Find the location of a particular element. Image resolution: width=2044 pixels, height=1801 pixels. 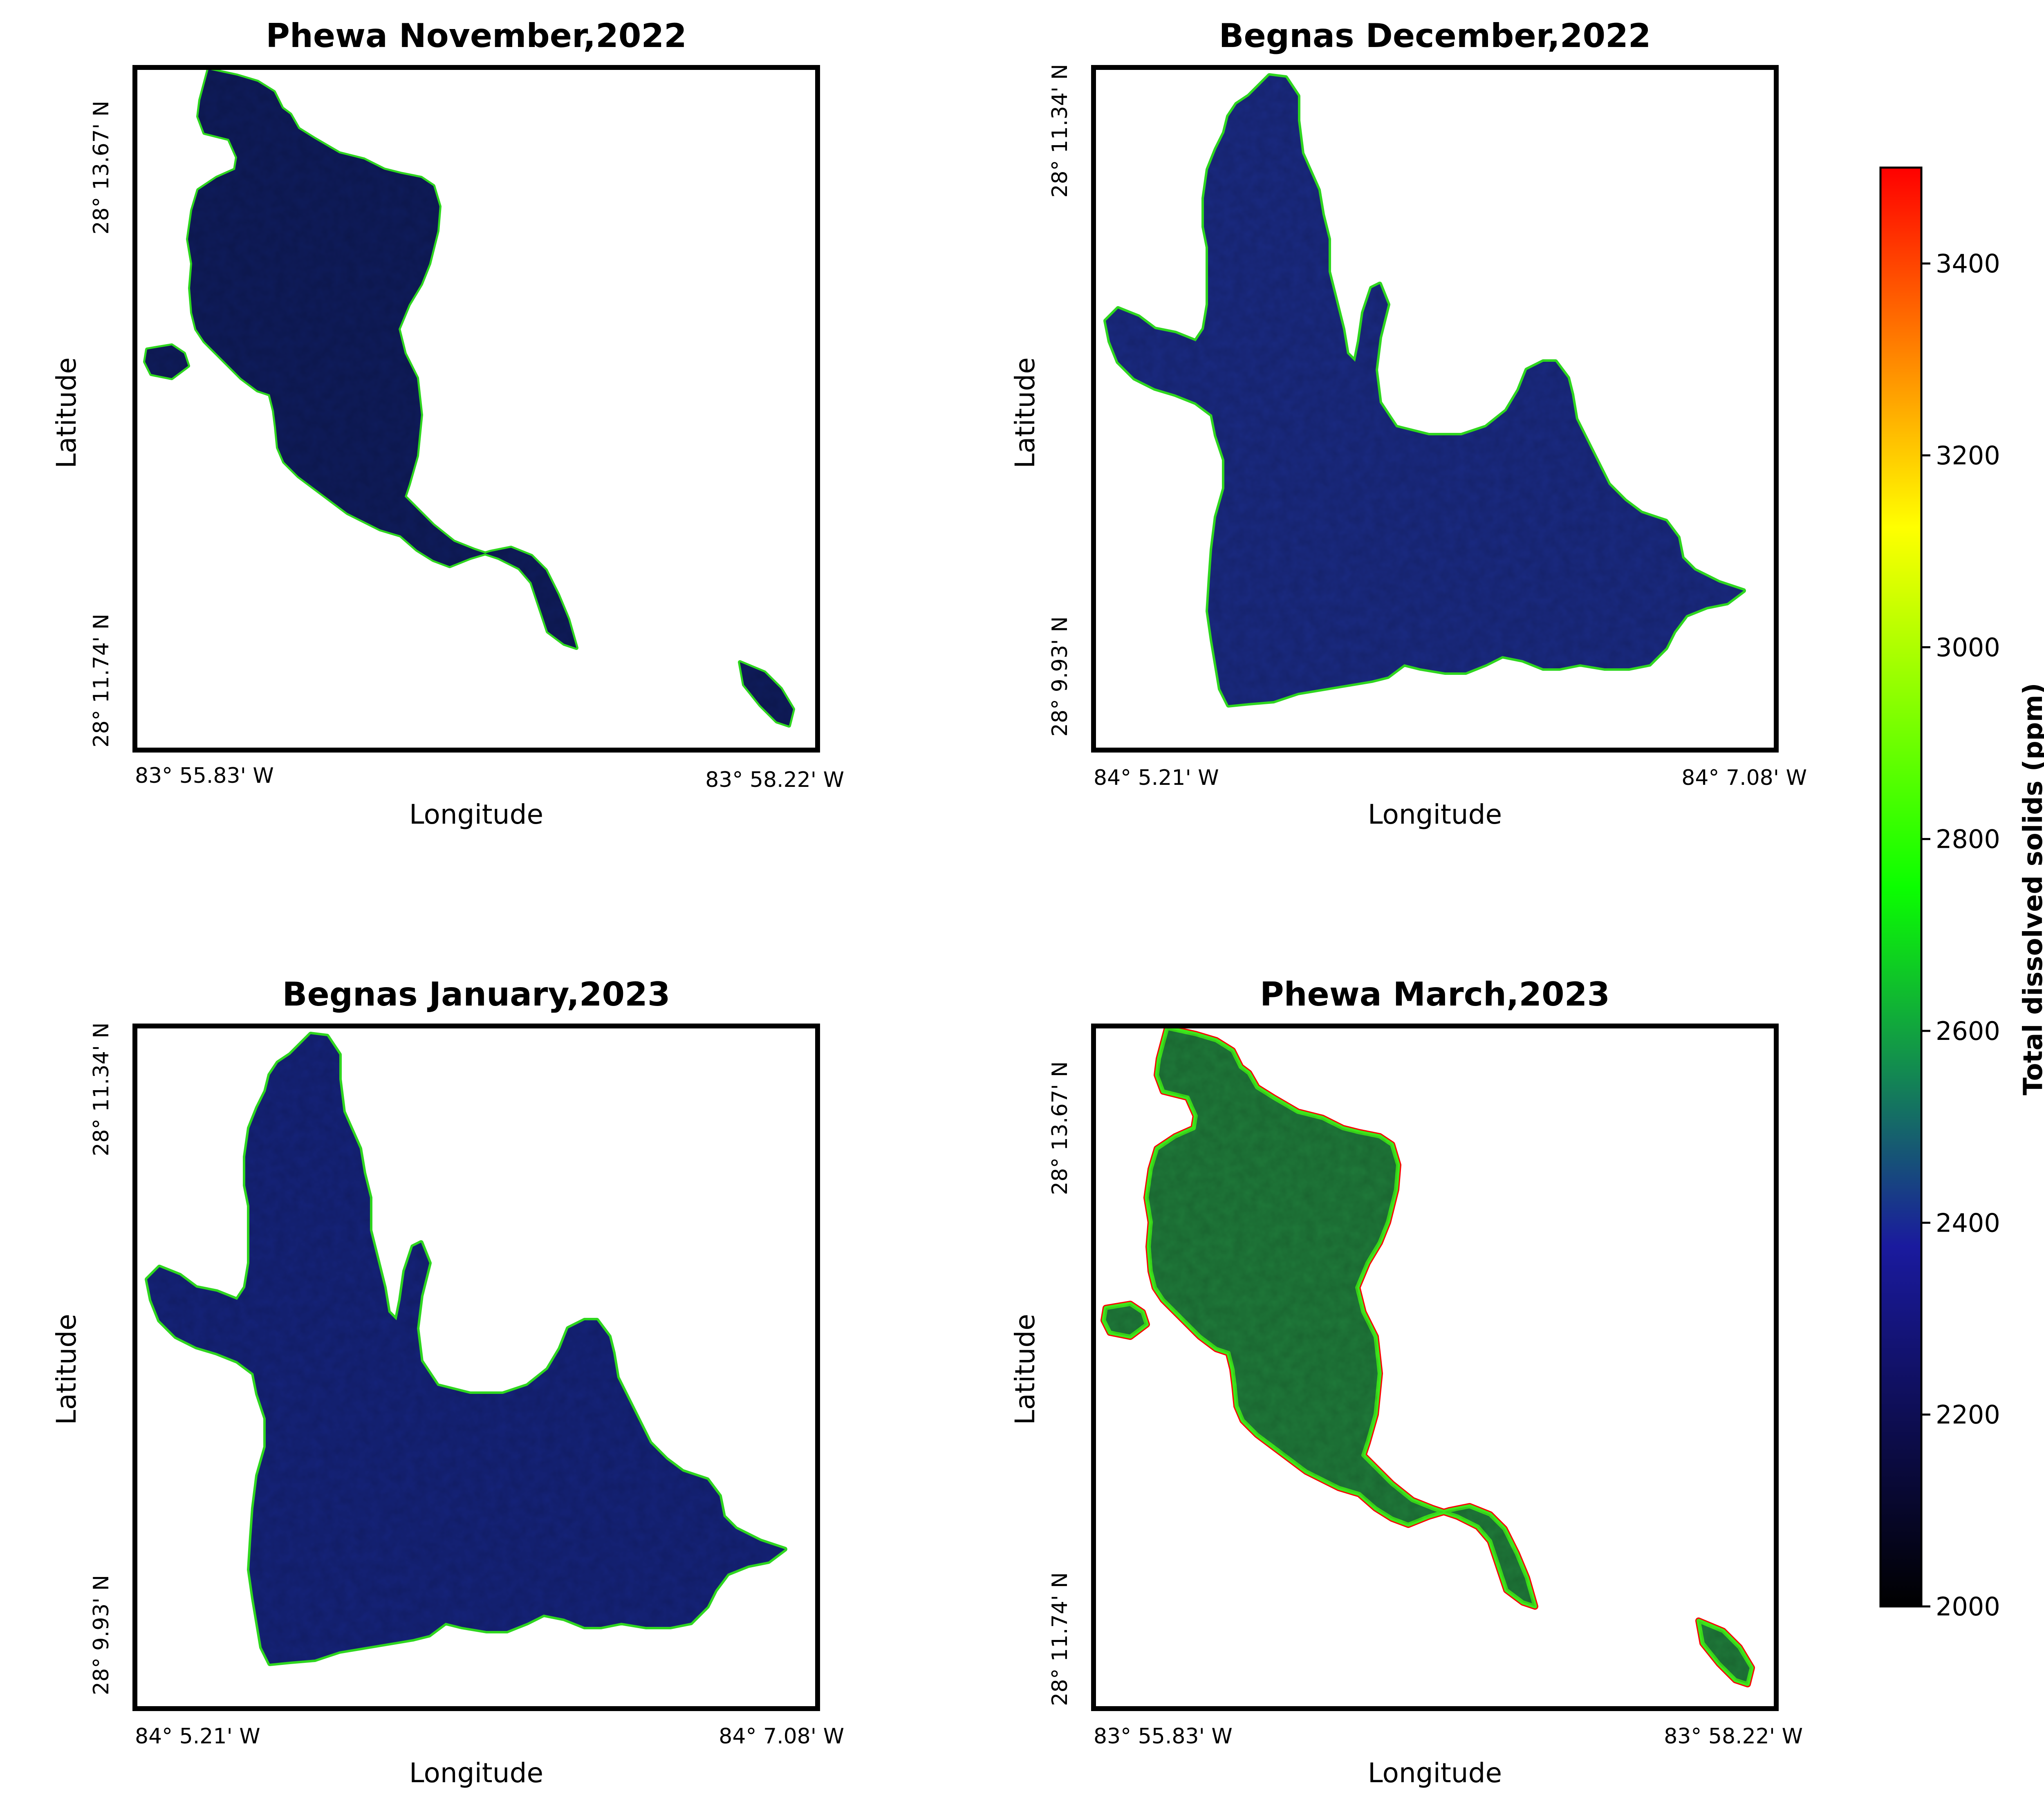

panel-title: Phewa November,2022 is located at coordinates (476, 36).